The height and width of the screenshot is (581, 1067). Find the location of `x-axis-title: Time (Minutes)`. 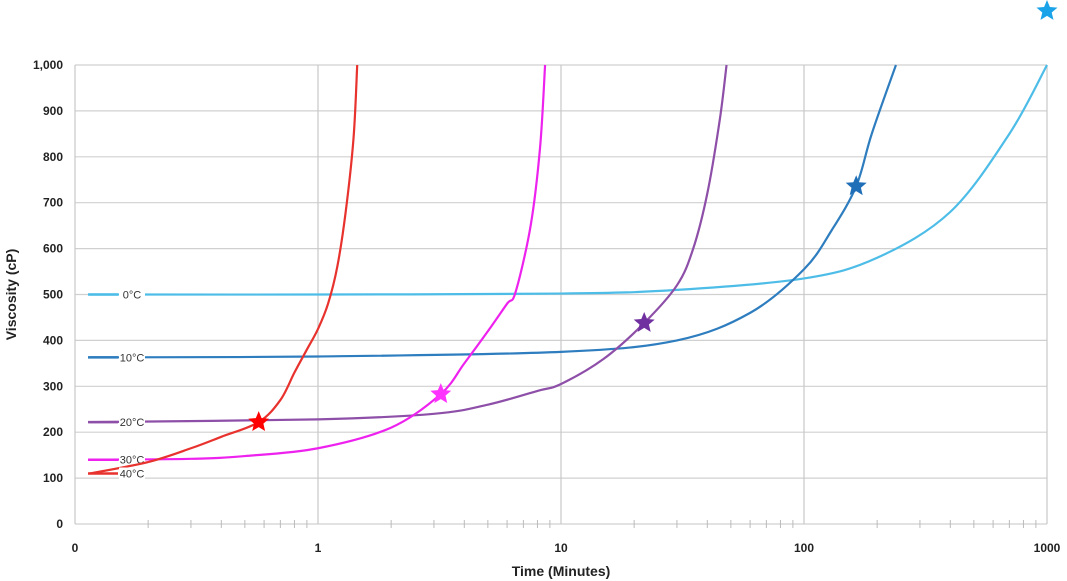

x-axis-title: Time (Minutes) is located at coordinates (561, 571).